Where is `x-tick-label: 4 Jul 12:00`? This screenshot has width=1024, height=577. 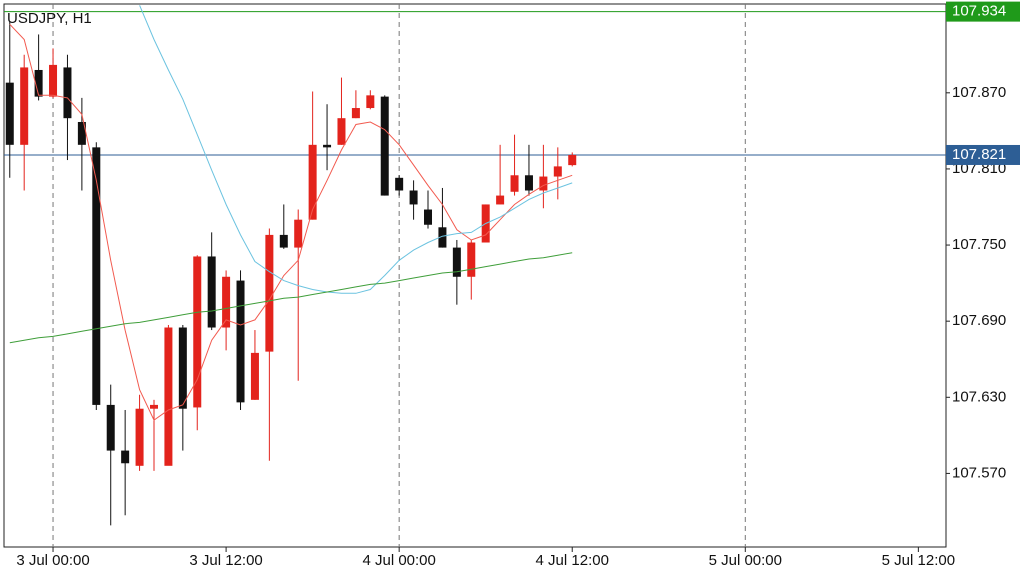
x-tick-label: 4 Jul 12:00 is located at coordinates (572, 560).